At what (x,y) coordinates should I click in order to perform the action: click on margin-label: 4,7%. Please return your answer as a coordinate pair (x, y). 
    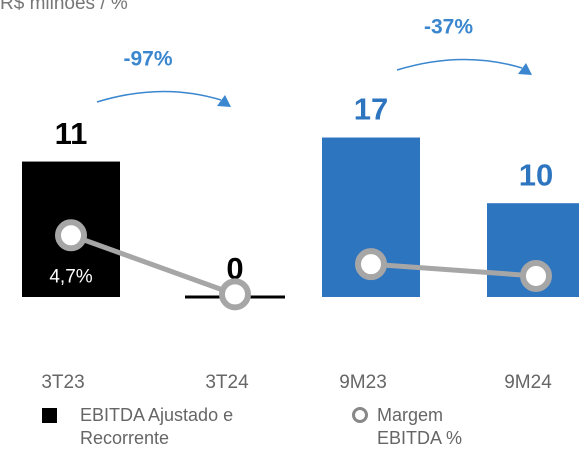
    Looking at the image, I should click on (70, 276).